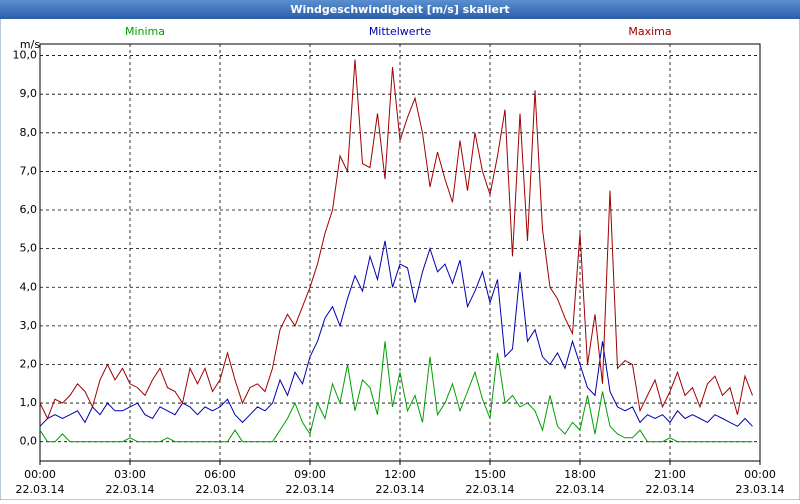  What do you see at coordinates (760, 489) in the screenshot?
I see `x-tick-date: 23.03.14` at bounding box center [760, 489].